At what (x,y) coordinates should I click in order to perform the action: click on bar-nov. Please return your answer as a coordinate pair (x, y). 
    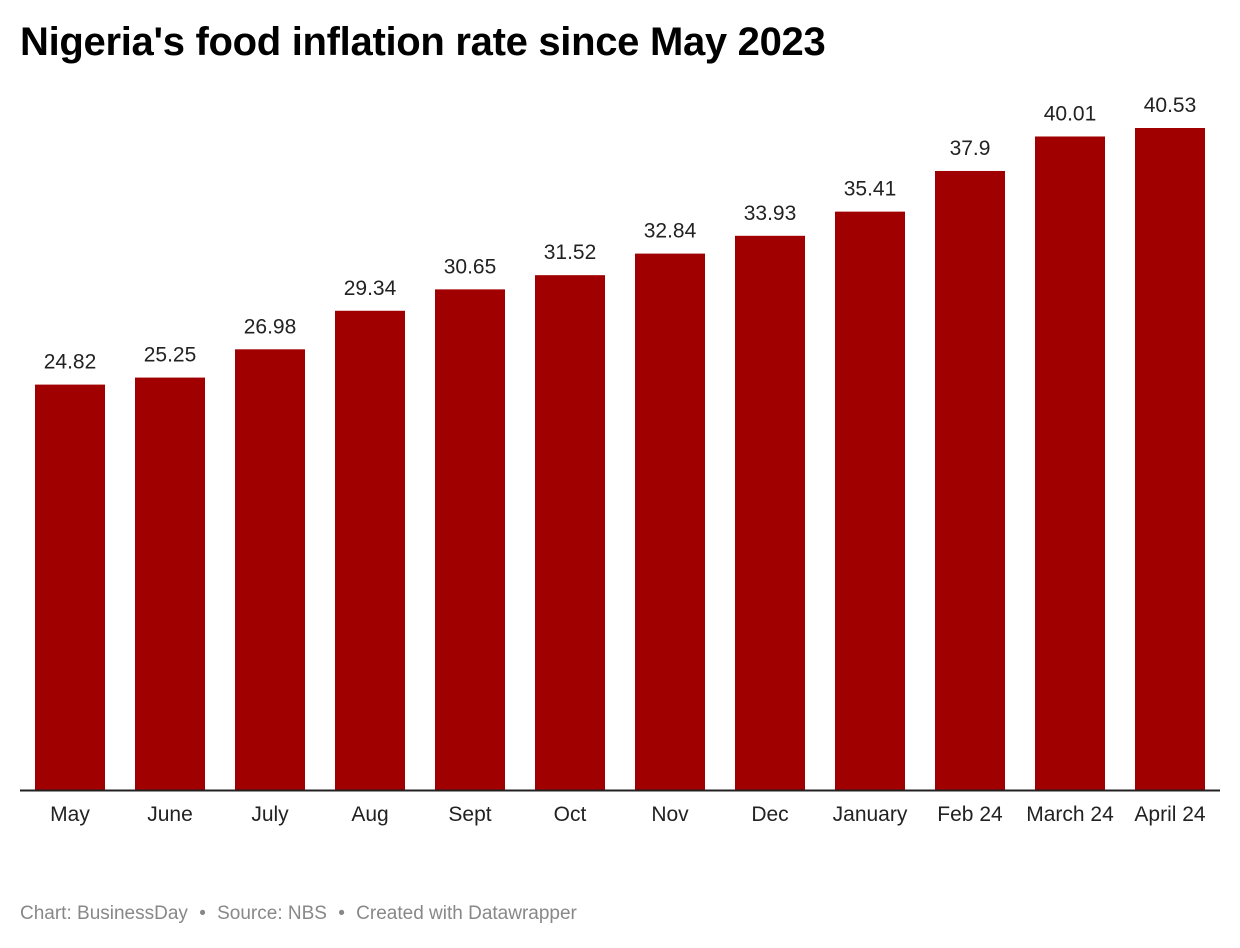
    Looking at the image, I should click on (670, 521).